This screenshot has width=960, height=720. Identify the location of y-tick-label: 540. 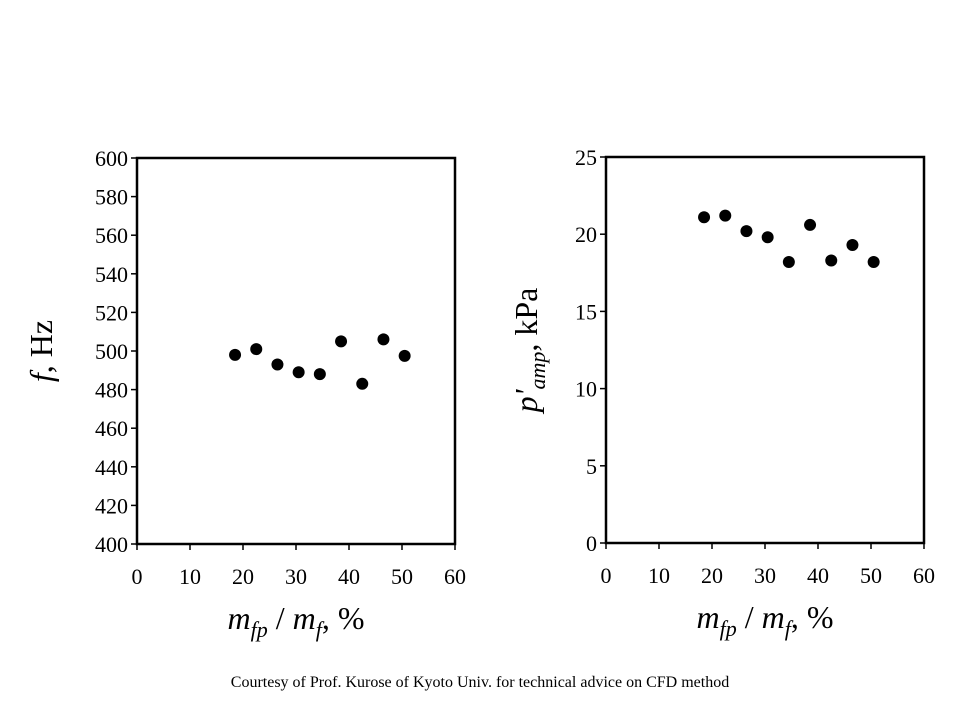
(111, 274).